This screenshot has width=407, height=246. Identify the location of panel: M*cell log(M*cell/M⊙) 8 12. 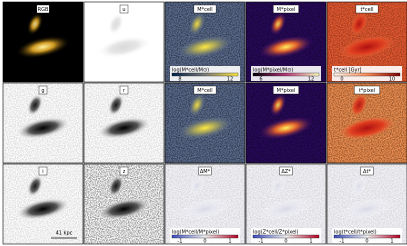
(205, 42).